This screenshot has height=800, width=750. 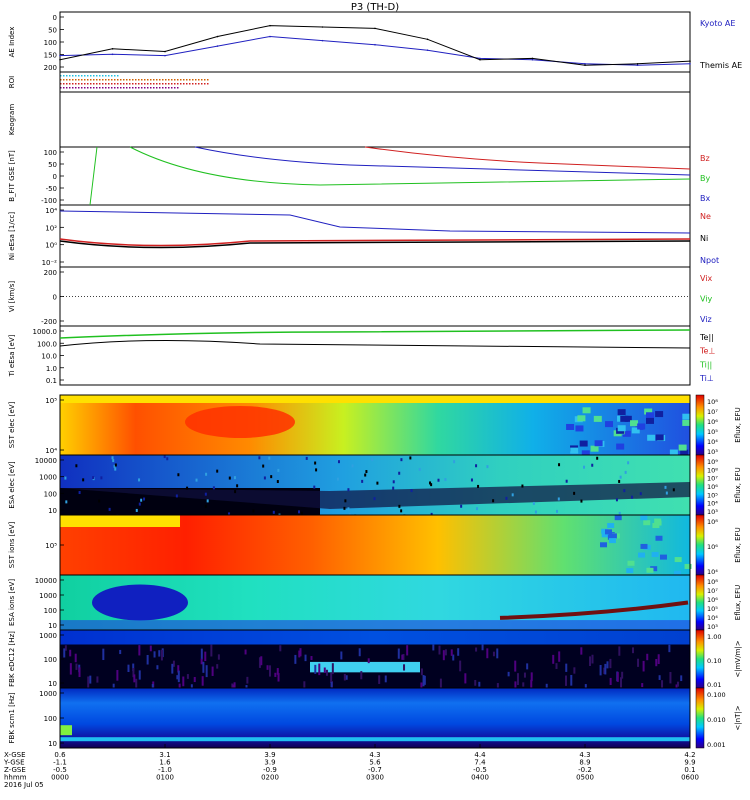 What do you see at coordinates (706, 278) in the screenshot?
I see `legend-entry: Vix` at bounding box center [706, 278].